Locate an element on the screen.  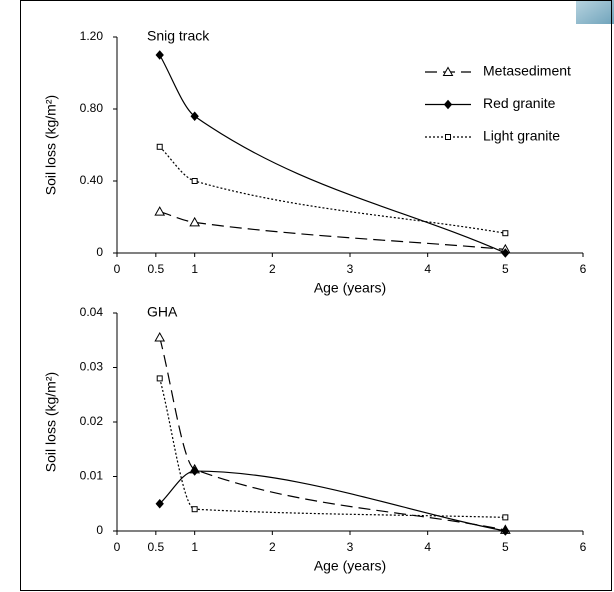
y-tick-label: 0.80 is located at coordinates (92, 108).